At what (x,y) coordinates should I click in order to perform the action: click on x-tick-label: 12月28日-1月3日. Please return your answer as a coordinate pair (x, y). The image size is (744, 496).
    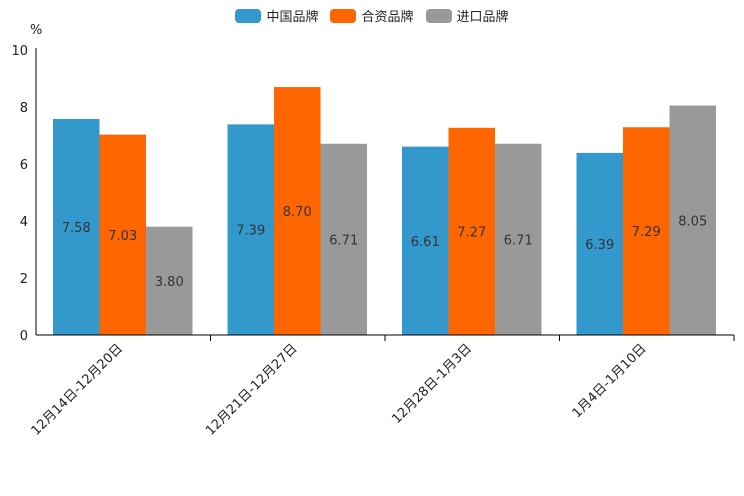
    Looking at the image, I should click on (432, 384).